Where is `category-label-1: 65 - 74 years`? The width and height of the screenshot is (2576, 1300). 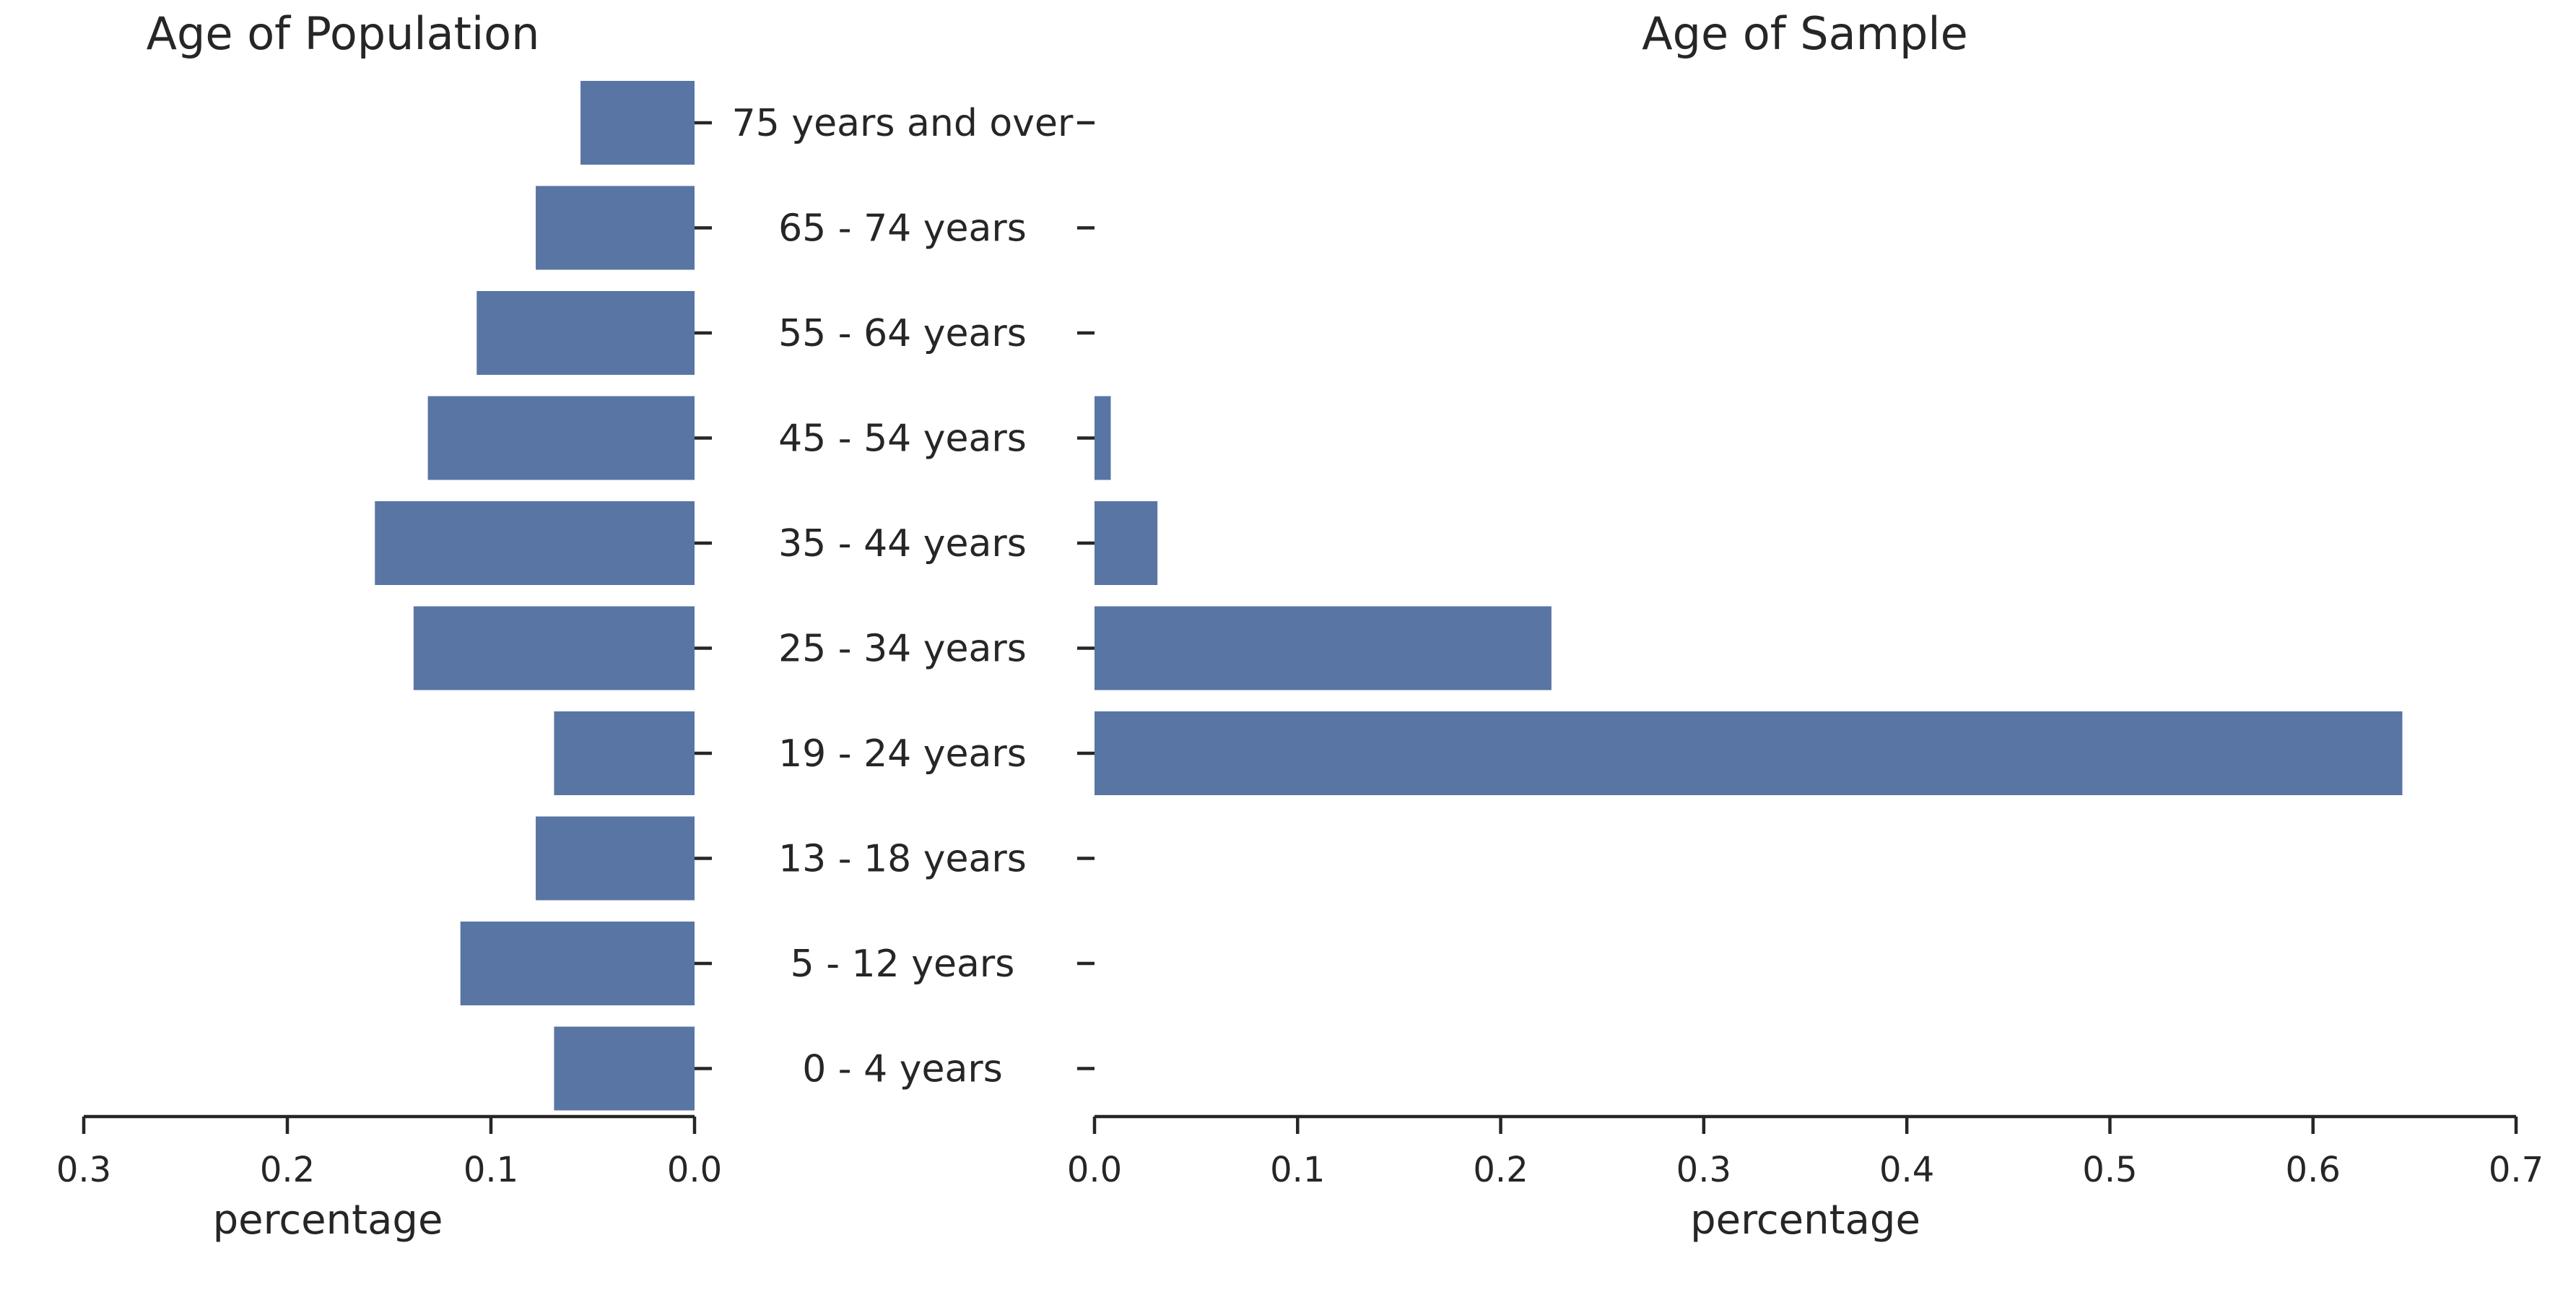
category-label-1: 65 - 74 years is located at coordinates (902, 229).